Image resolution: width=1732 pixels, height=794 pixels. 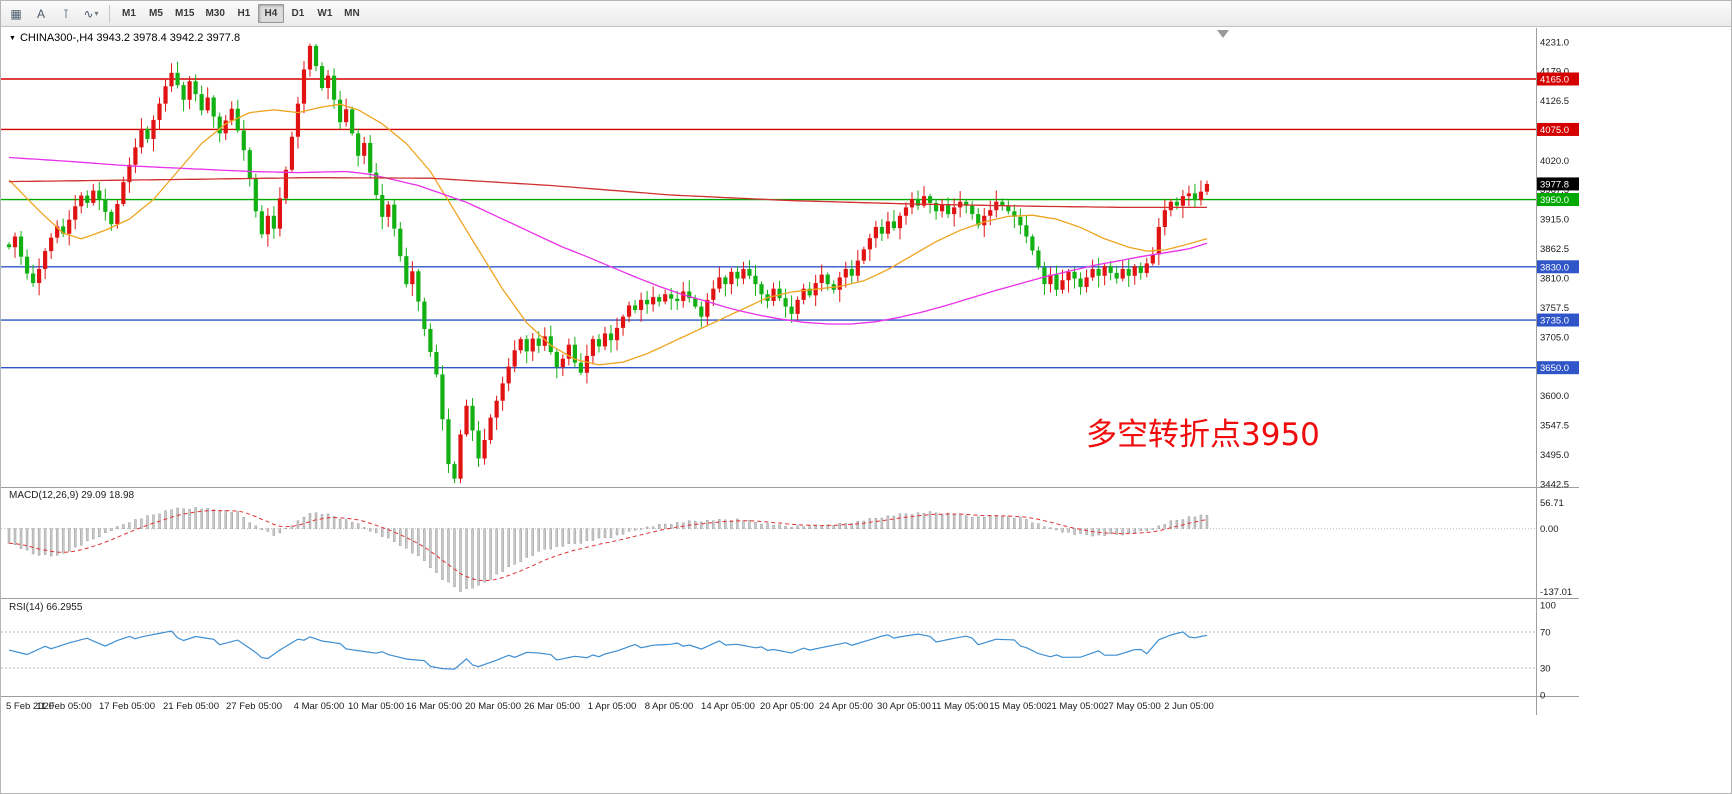 What do you see at coordinates (608, 650) in the screenshot?
I see `rsi-line` at bounding box center [608, 650].